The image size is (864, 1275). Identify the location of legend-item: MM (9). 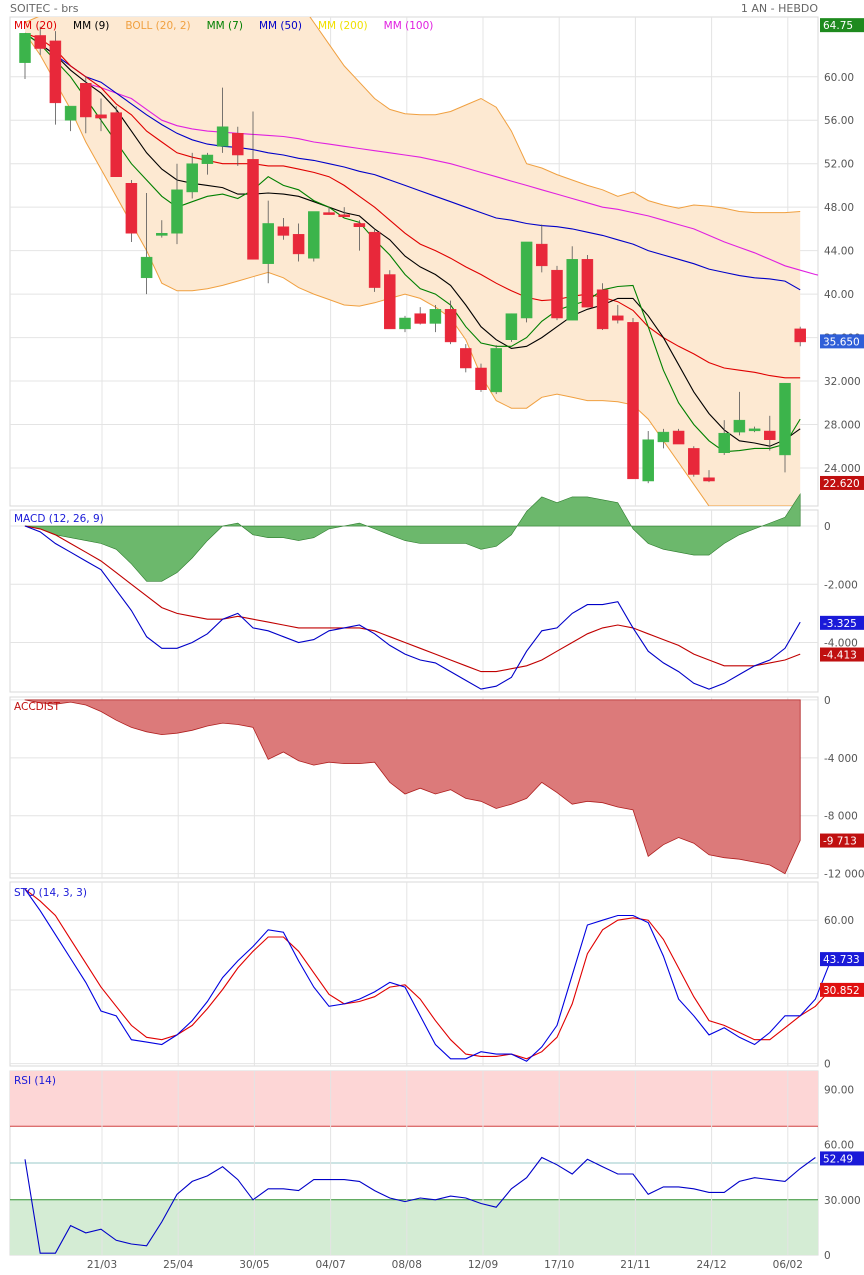
(91, 26).